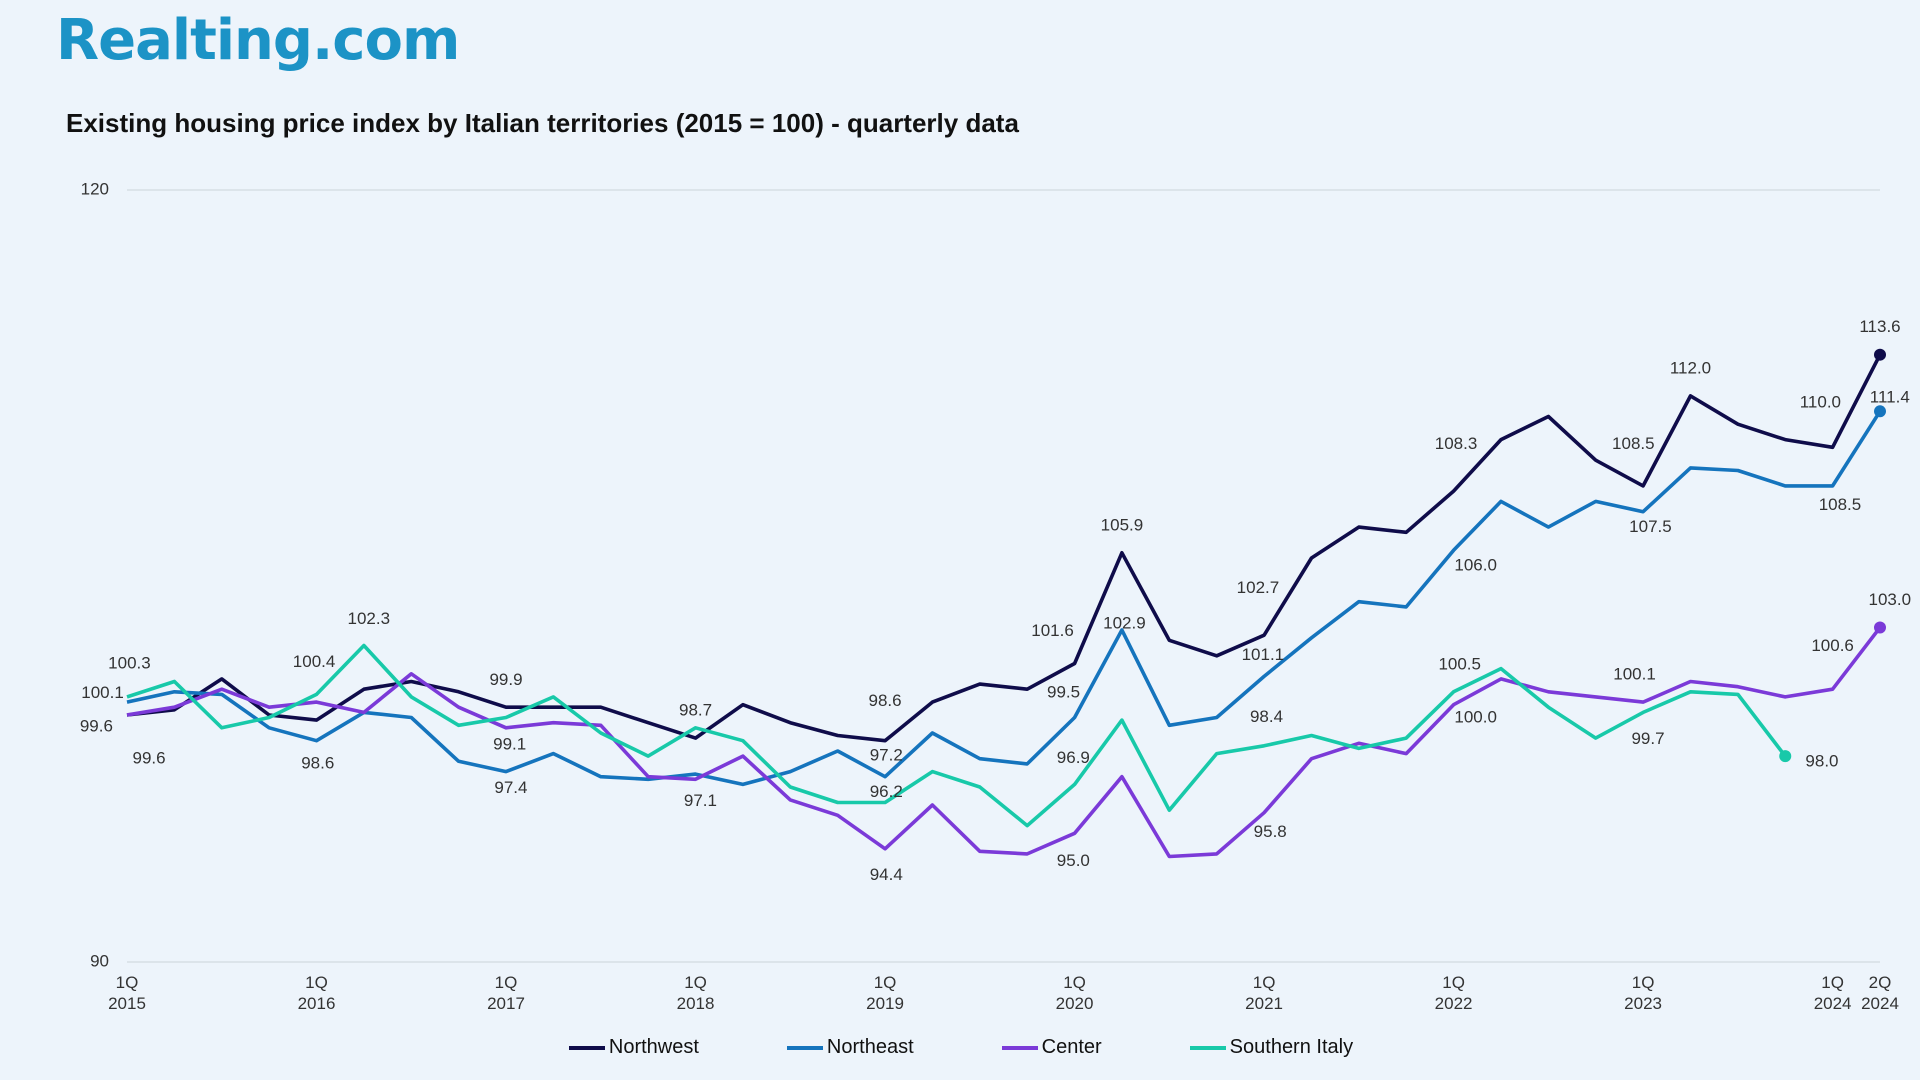 Image resolution: width=1920 pixels, height=1080 pixels. I want to click on data-label: 102.9, so click(1124, 622).